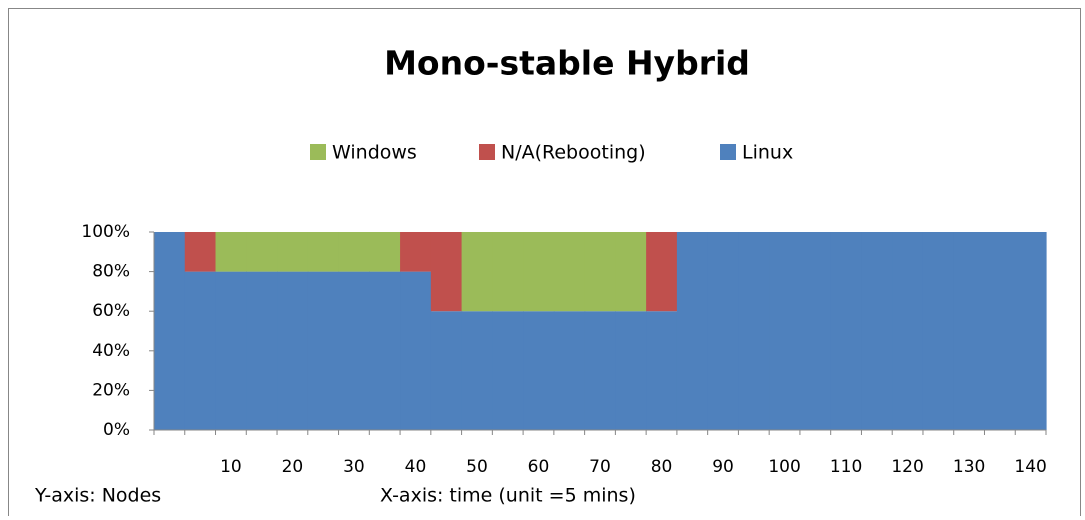 This screenshot has width=1085, height=520. What do you see at coordinates (293, 467) in the screenshot?
I see `x-tick-label: 20` at bounding box center [293, 467].